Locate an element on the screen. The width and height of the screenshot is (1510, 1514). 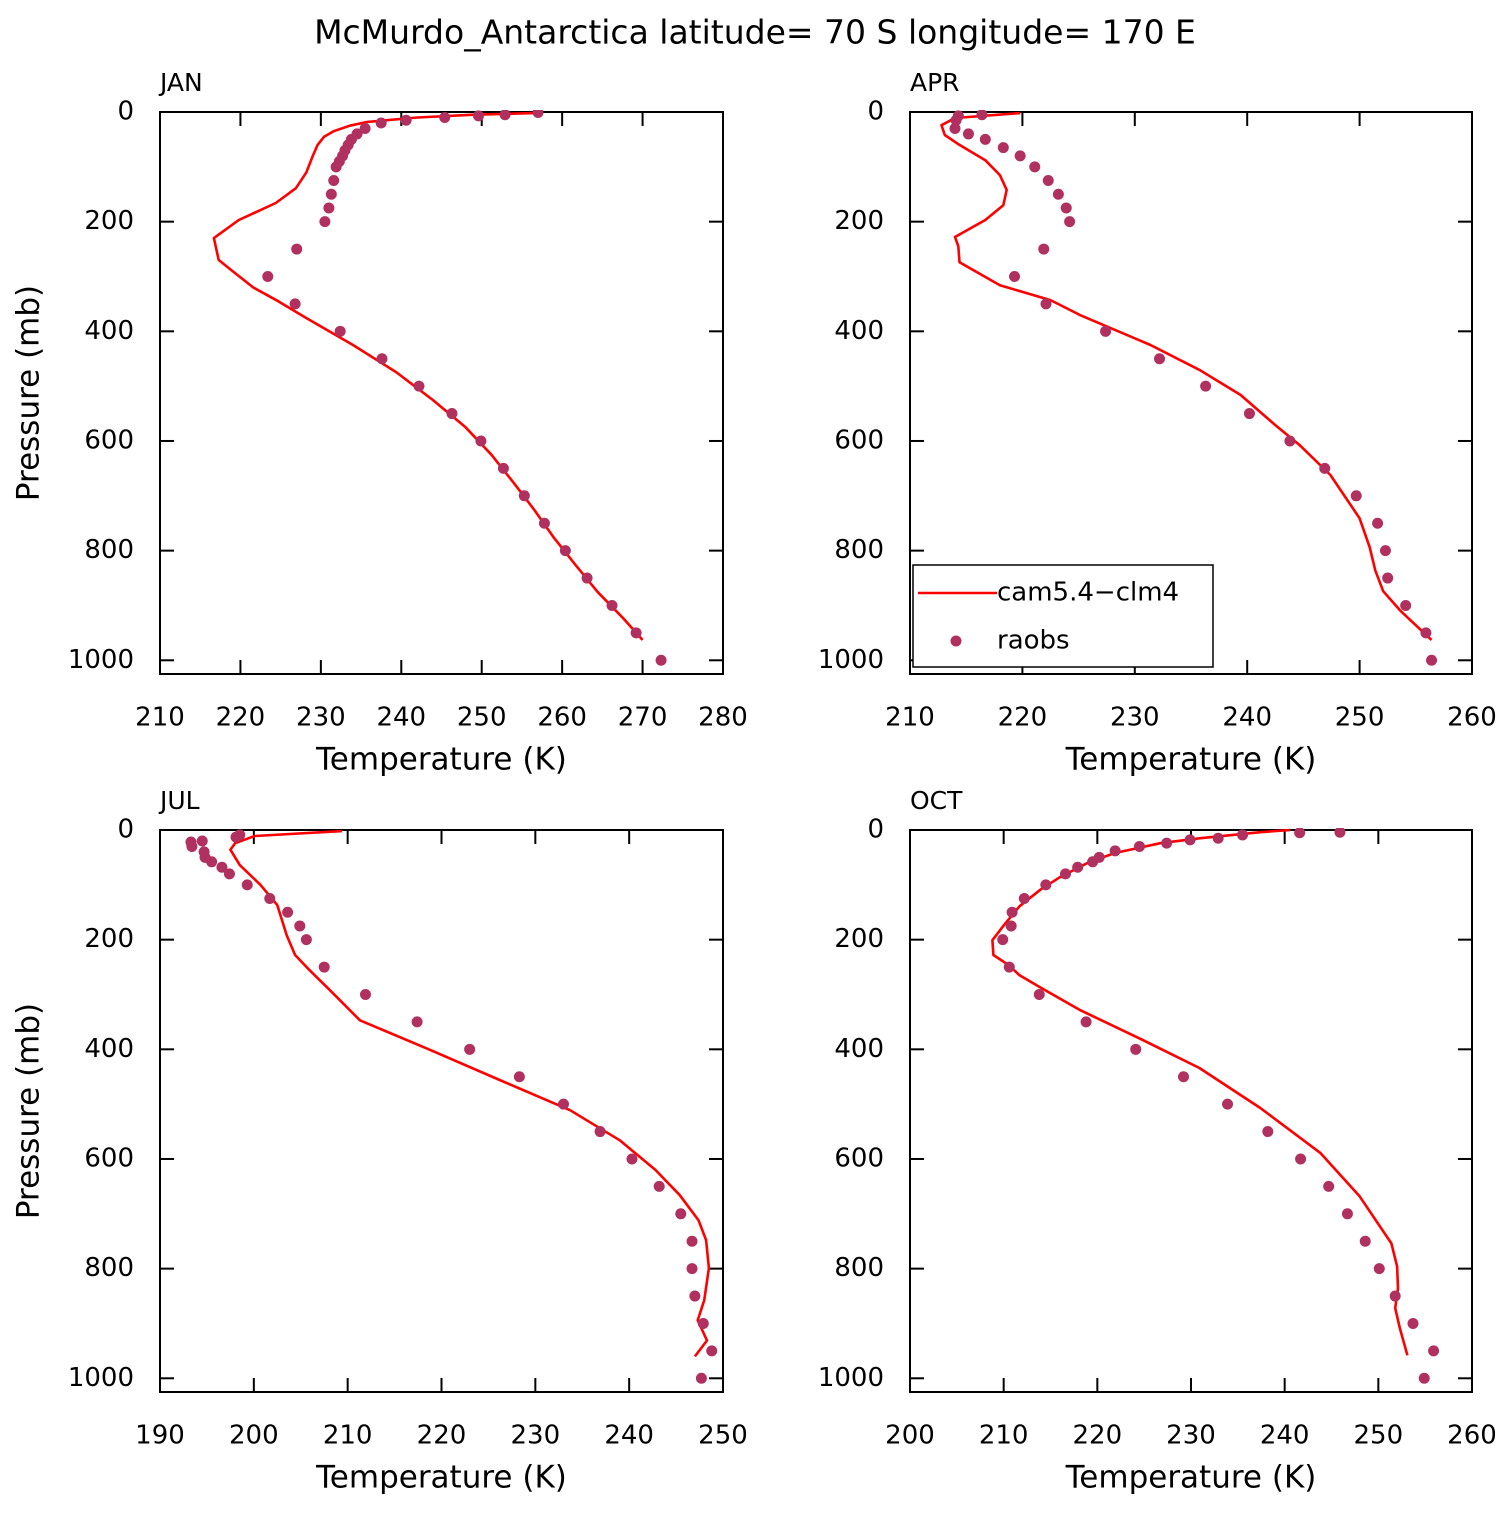
x-tick-label: 260 is located at coordinates (1472, 1436).